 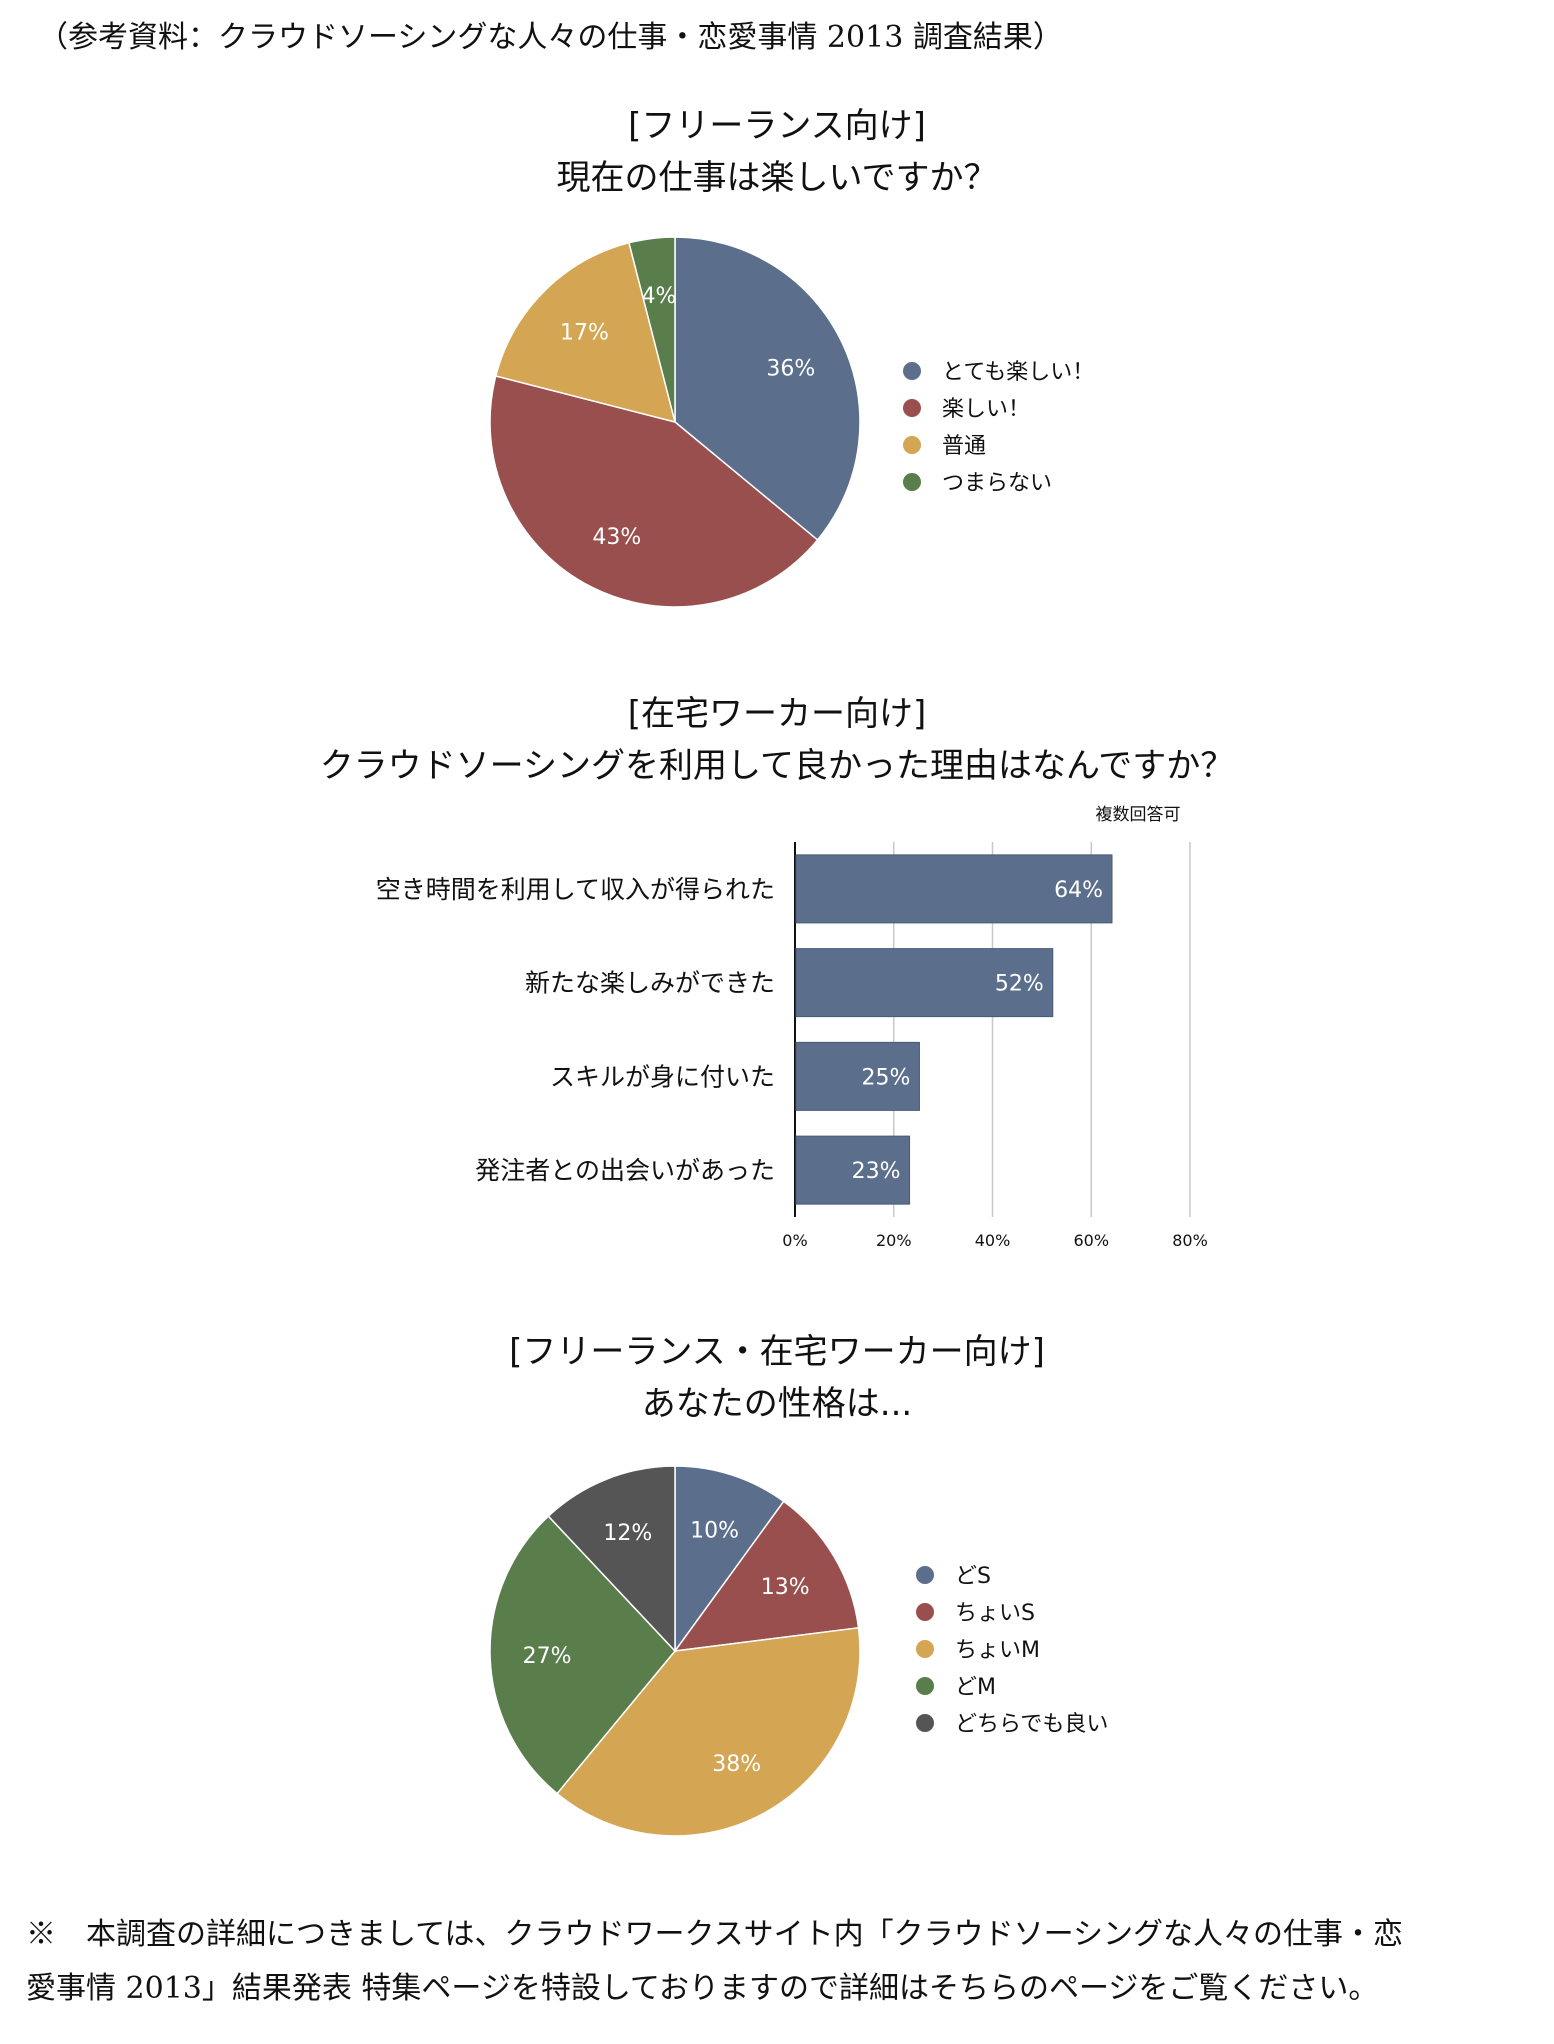 What do you see at coordinates (975, 1687) in the screenshot?
I see `c3-legend-label-3: どM` at bounding box center [975, 1687].